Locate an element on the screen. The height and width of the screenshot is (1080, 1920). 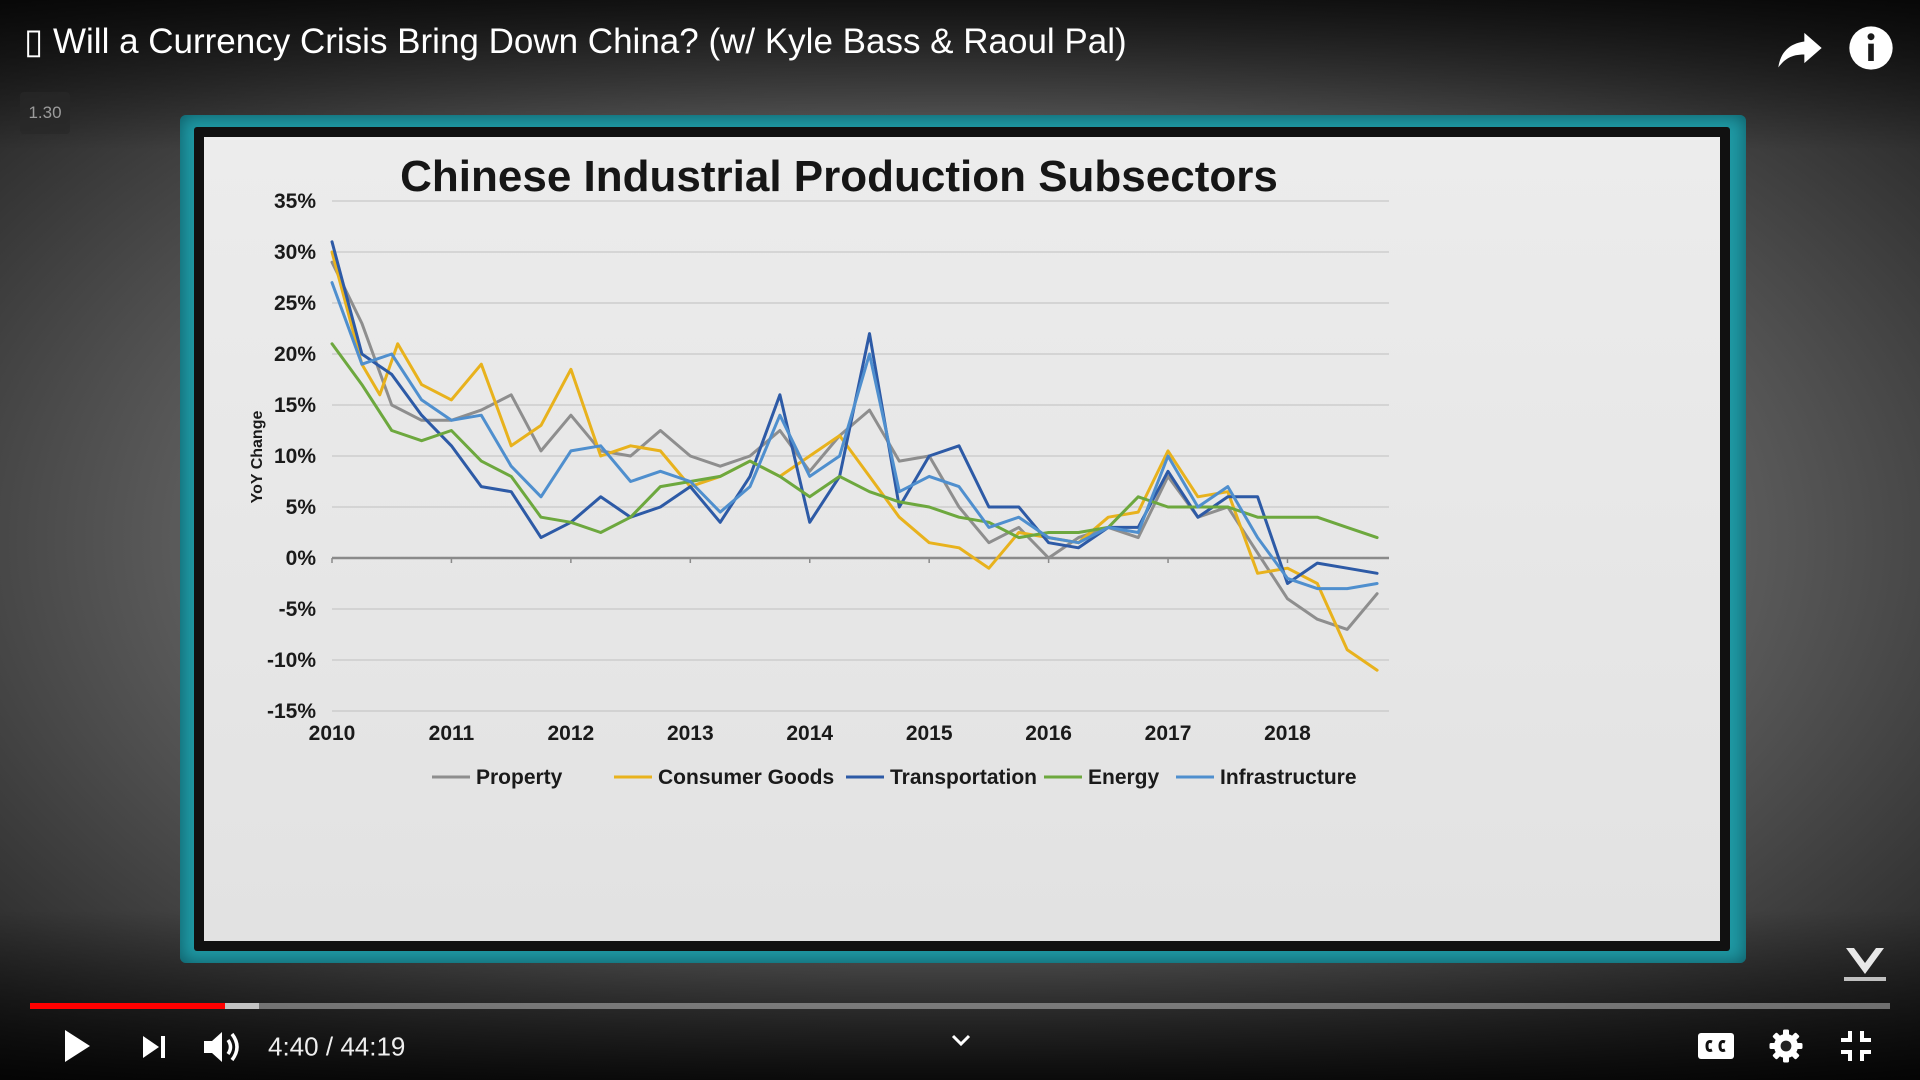
y-tick-label: 35% is located at coordinates (295, 201).